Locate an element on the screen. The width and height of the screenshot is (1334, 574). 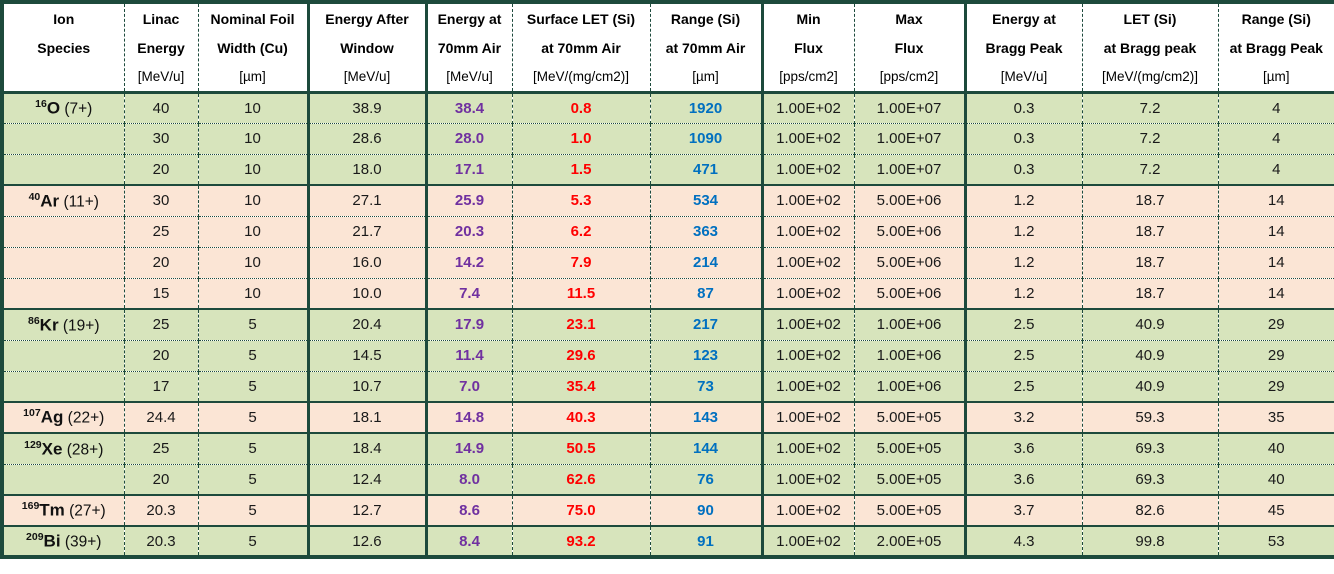
cell-surface-let-70mm: 35.4 is located at coordinates (580, 386).